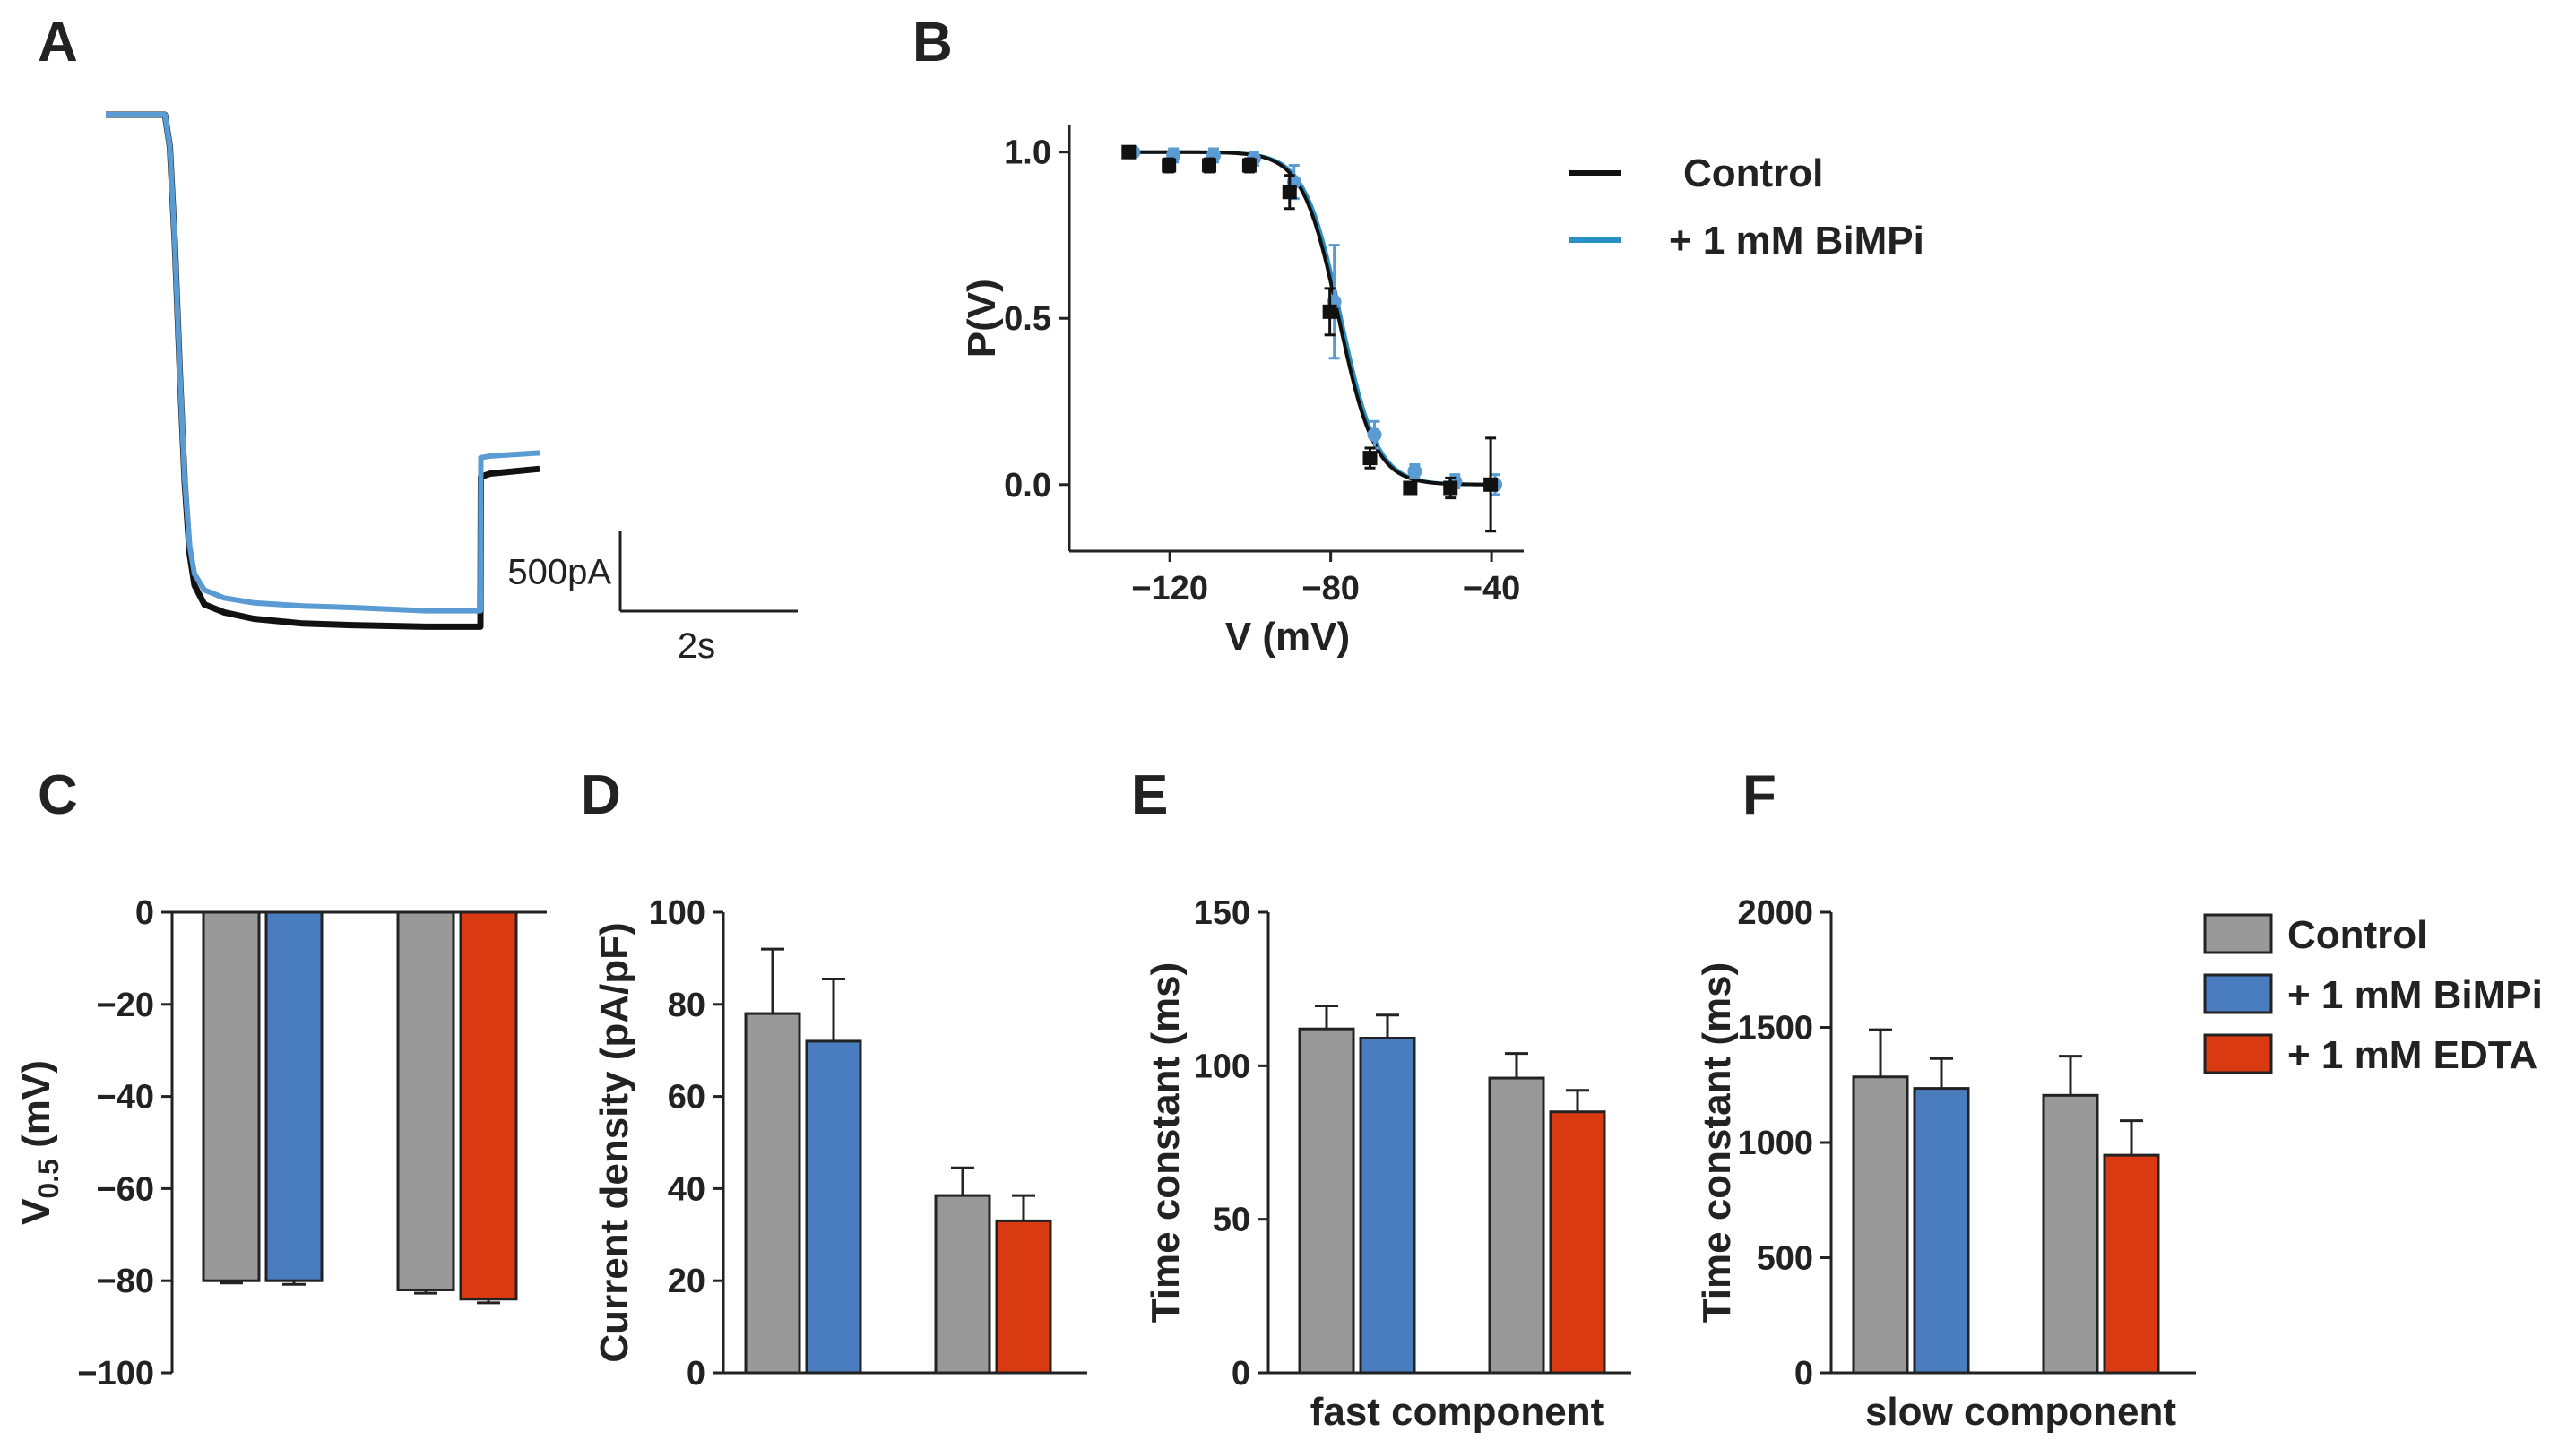 This screenshot has height=1449, width=2576. I want to click on panel-f-letter: F, so click(1759, 795).